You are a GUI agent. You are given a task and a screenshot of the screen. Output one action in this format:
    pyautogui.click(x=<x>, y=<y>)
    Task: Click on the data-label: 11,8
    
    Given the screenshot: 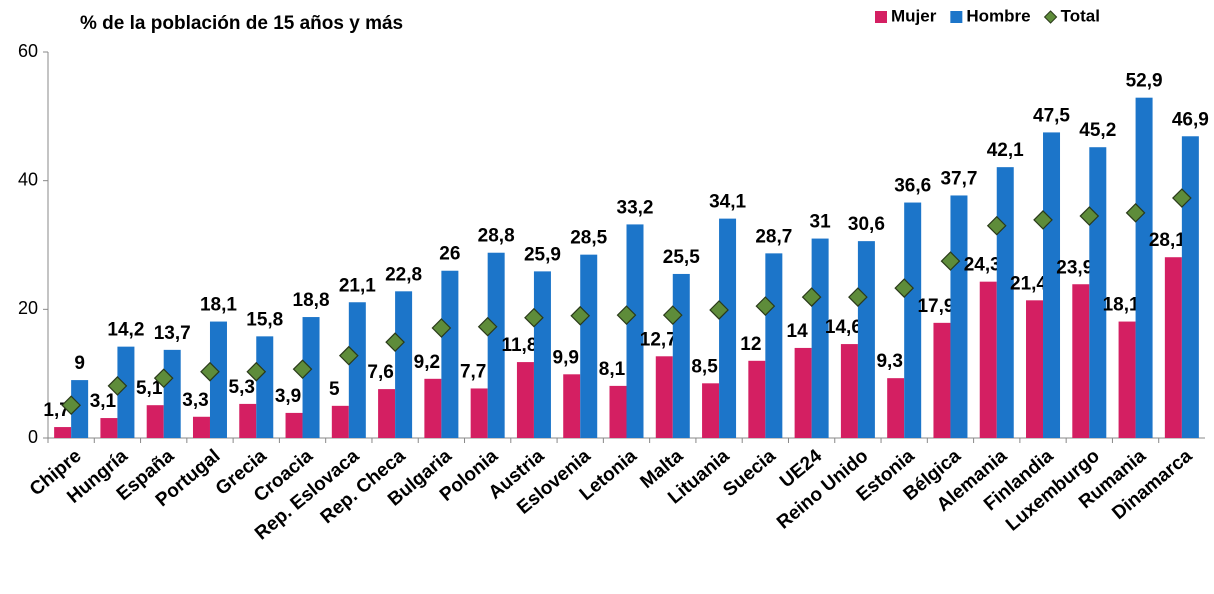 What is the action you would take?
    pyautogui.click(x=519, y=345)
    